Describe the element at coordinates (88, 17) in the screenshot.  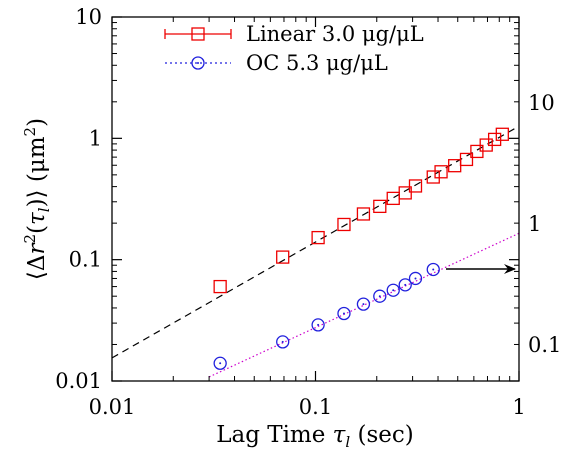
I see `y-tick-label: 10` at that location.